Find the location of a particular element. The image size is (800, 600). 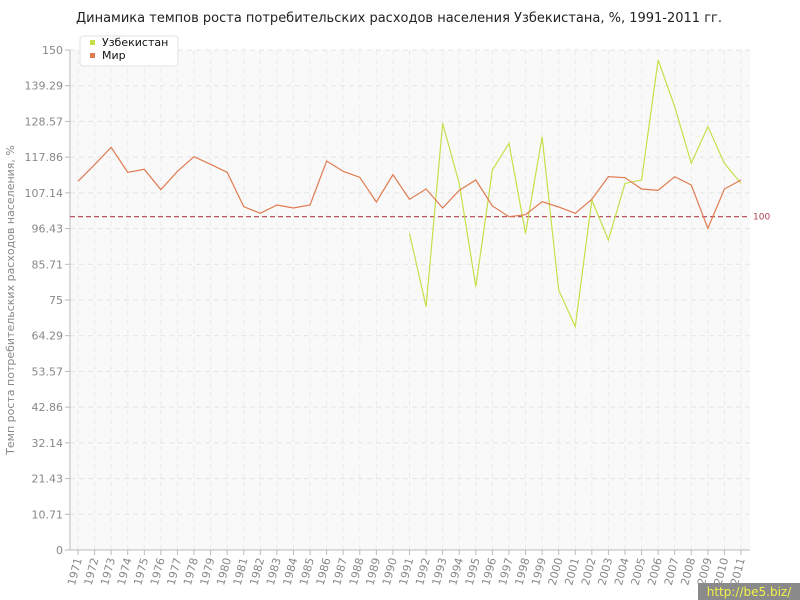

y-tick-label: 53.57 is located at coordinates (48, 371).